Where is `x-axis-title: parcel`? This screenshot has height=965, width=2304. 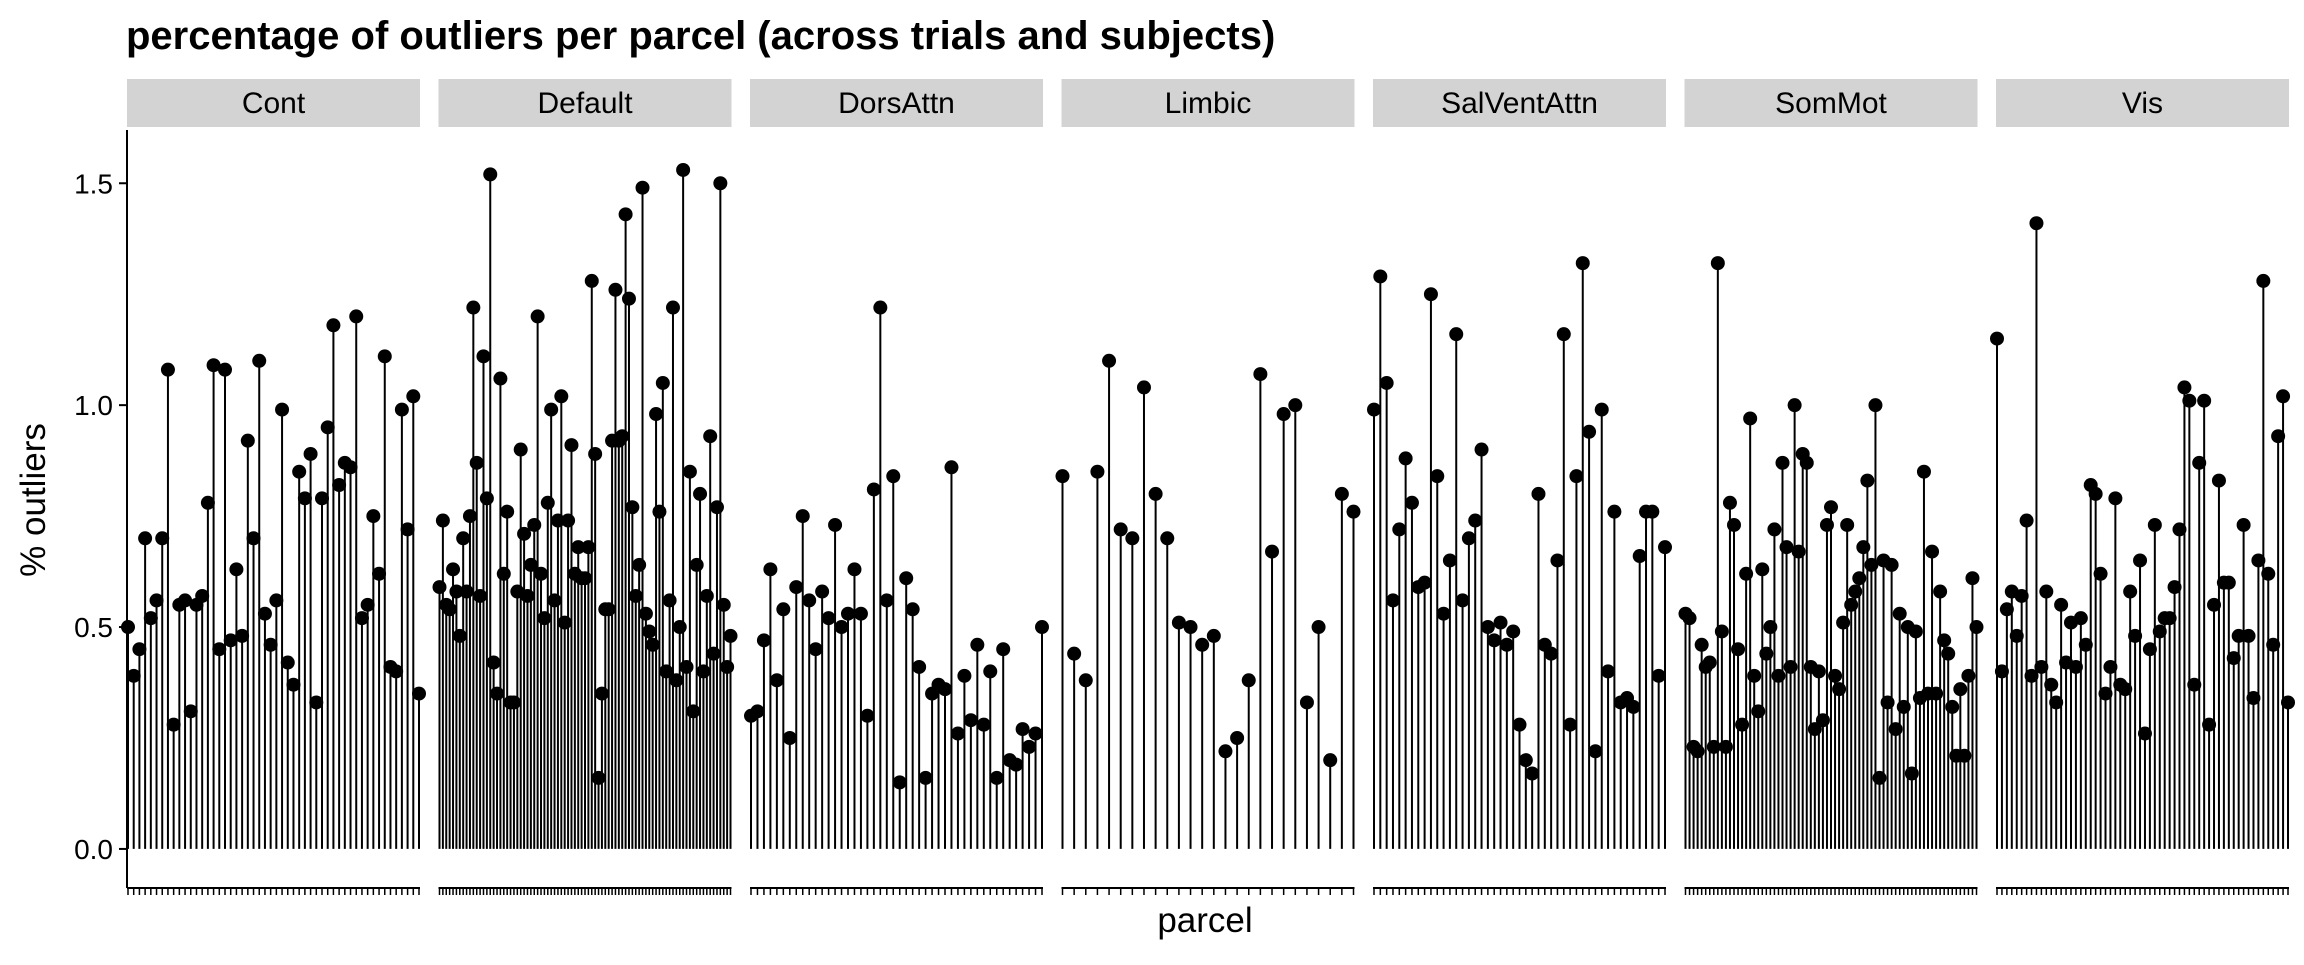 x-axis-title: parcel is located at coordinates (1204, 920).